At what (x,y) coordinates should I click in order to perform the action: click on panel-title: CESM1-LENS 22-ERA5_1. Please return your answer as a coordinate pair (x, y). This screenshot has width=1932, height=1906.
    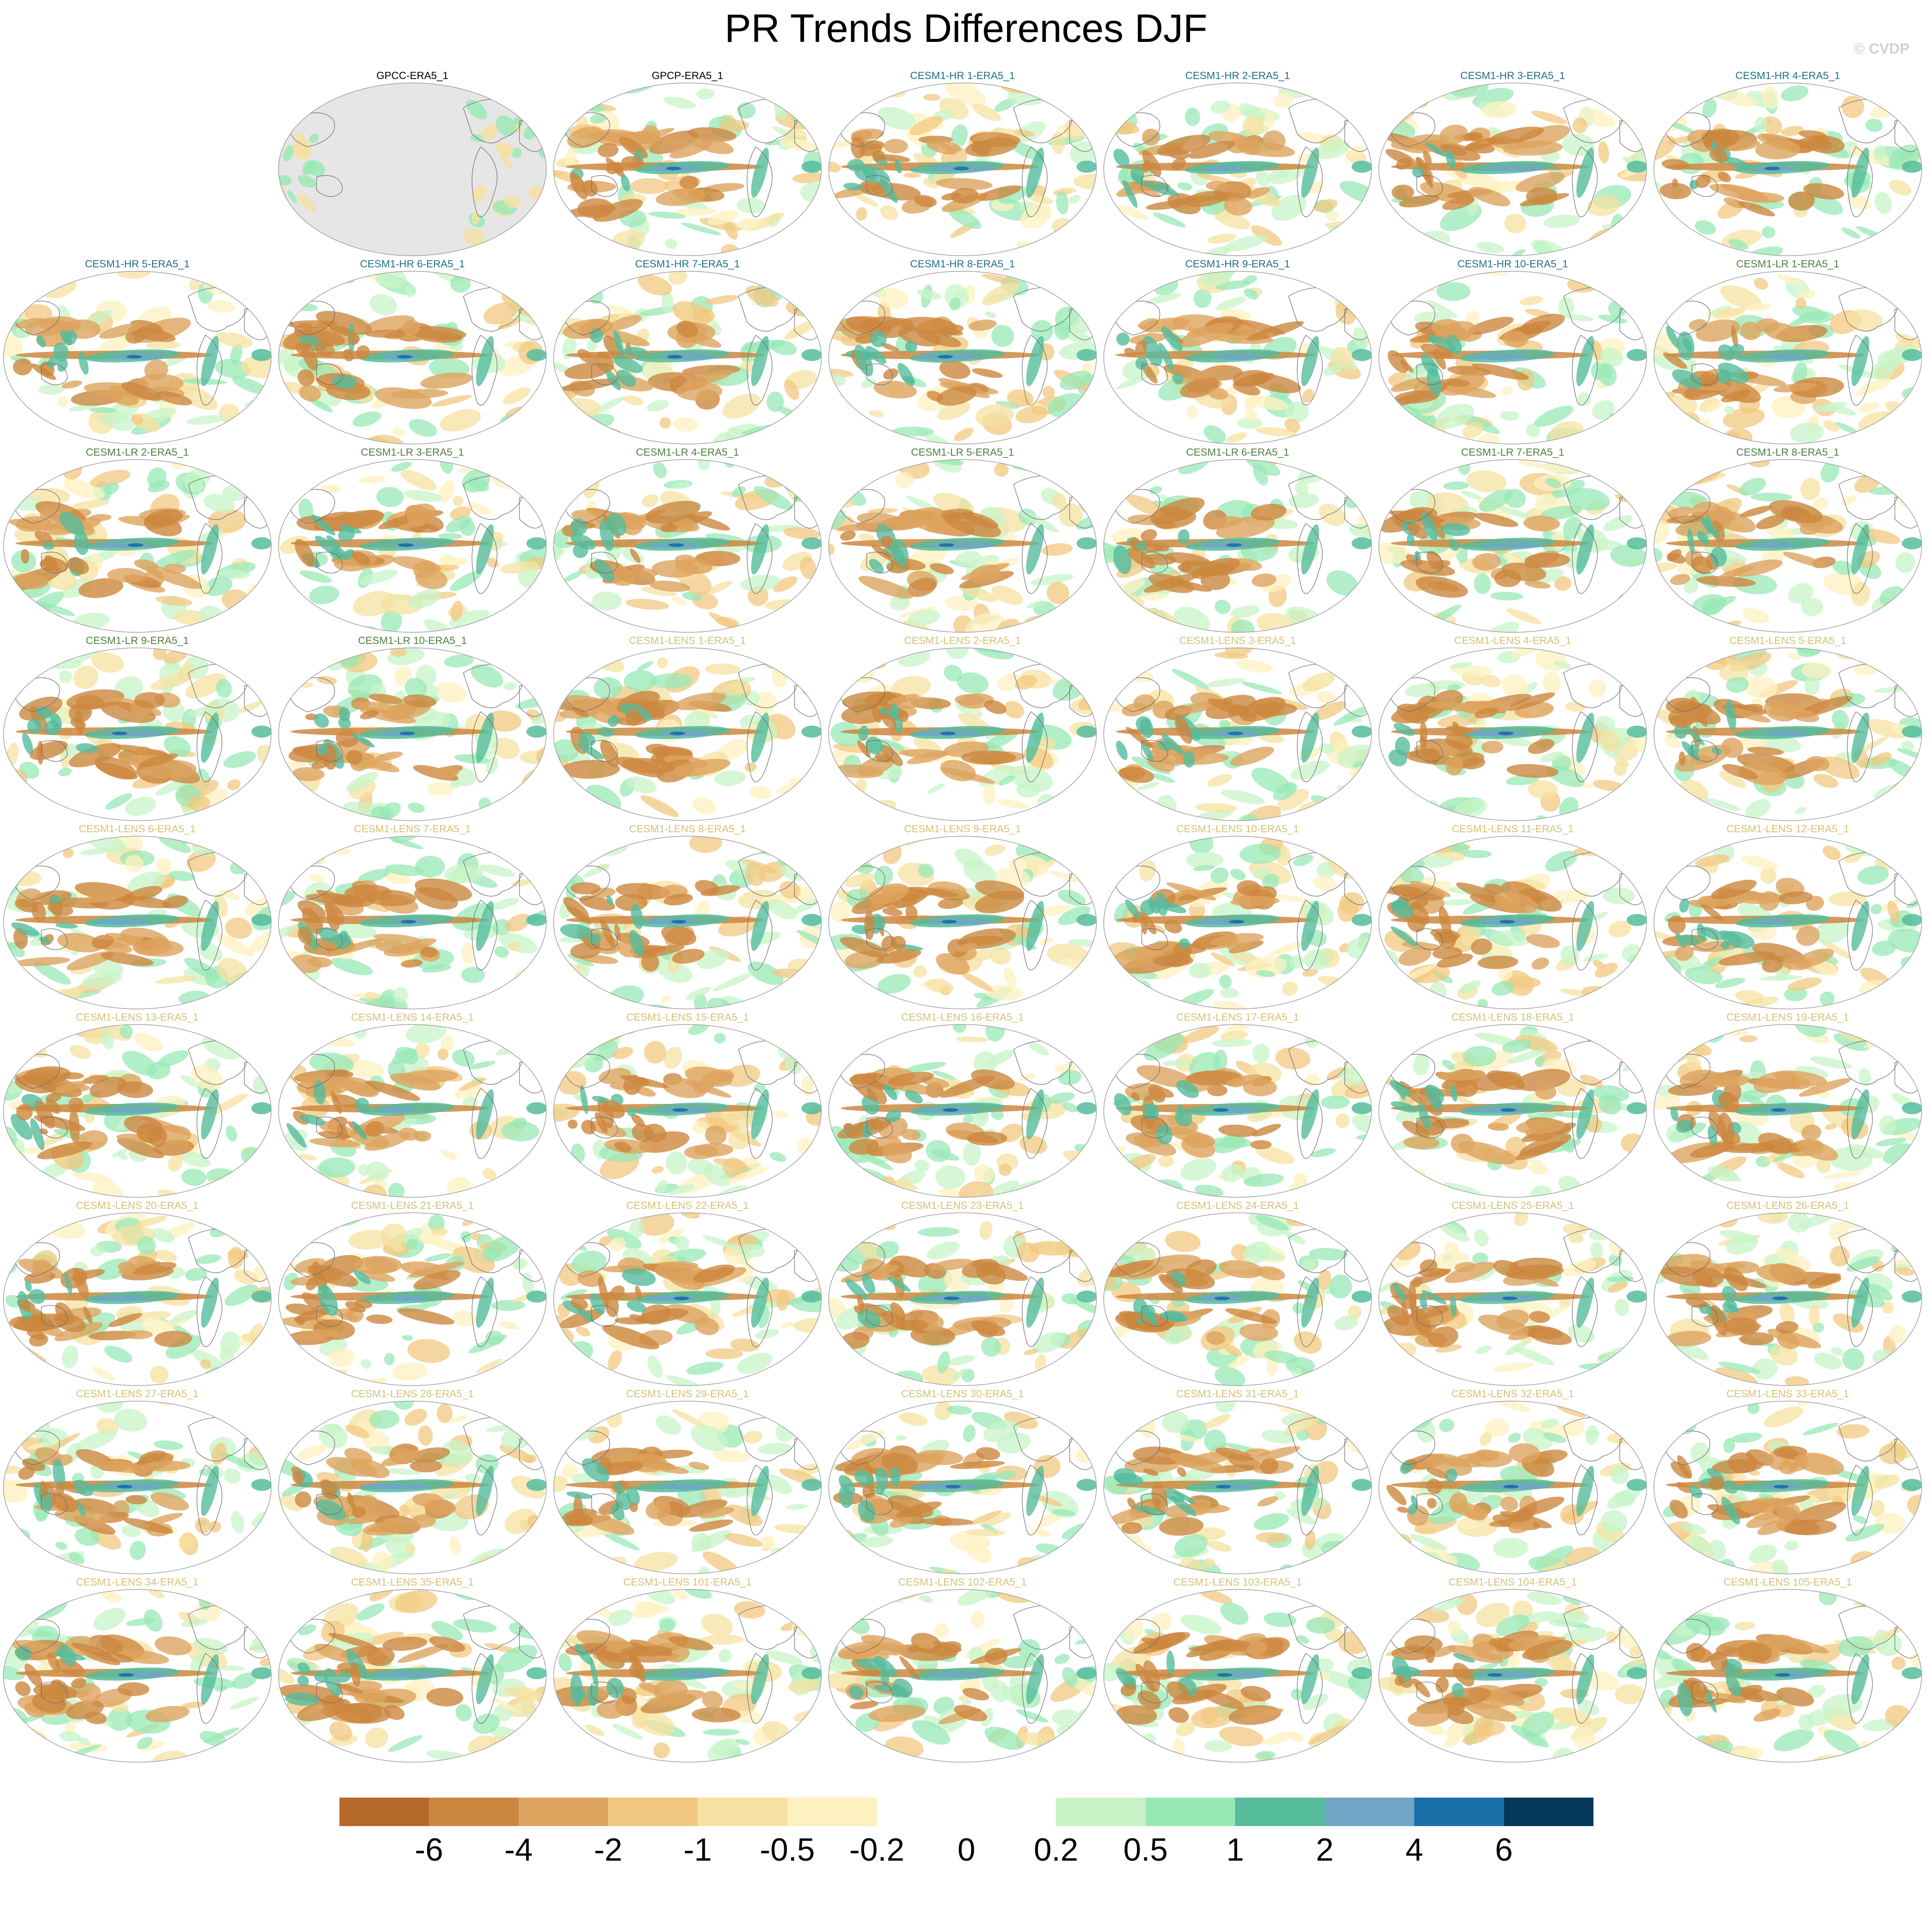
    Looking at the image, I should click on (688, 1205).